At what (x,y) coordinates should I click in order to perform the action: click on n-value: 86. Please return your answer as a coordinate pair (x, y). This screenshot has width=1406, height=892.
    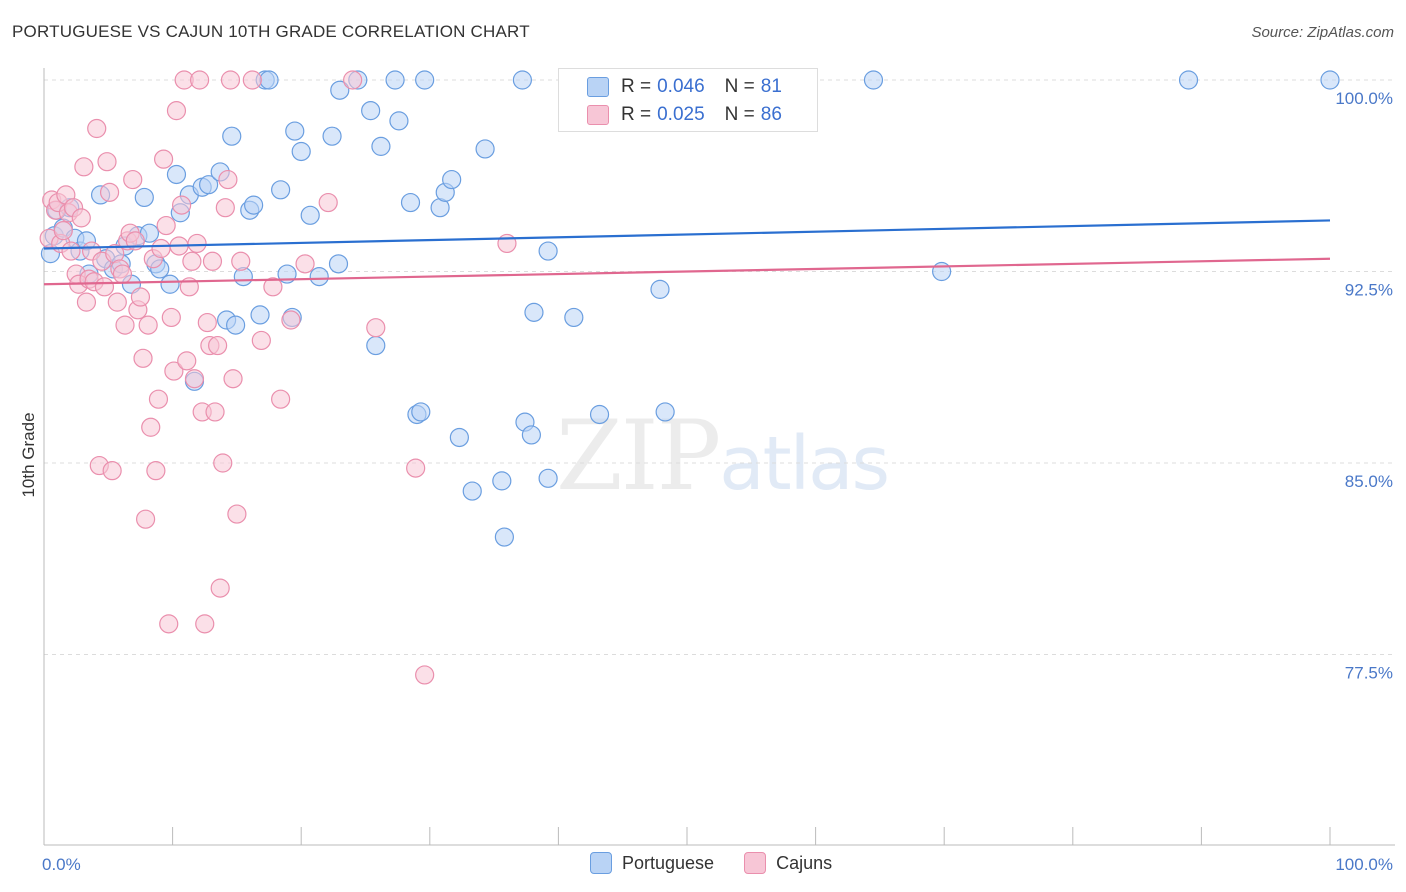
    Looking at the image, I should click on (771, 114).